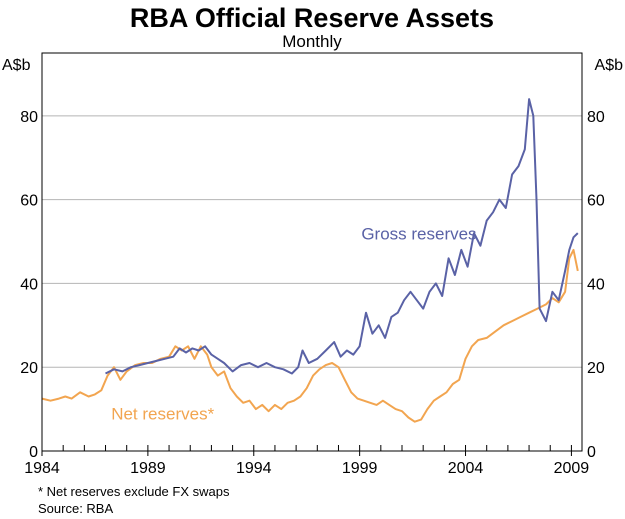  Describe the element at coordinates (466, 468) in the screenshot. I see `x-tick-label-2004: 2004` at that location.